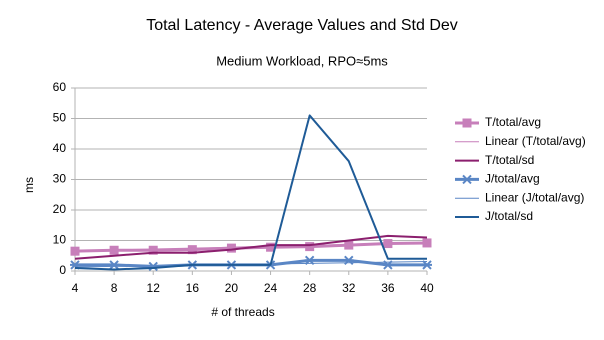 The image size is (604, 340). Describe the element at coordinates (251, 247) in the screenshot. I see `series-line` at that location.